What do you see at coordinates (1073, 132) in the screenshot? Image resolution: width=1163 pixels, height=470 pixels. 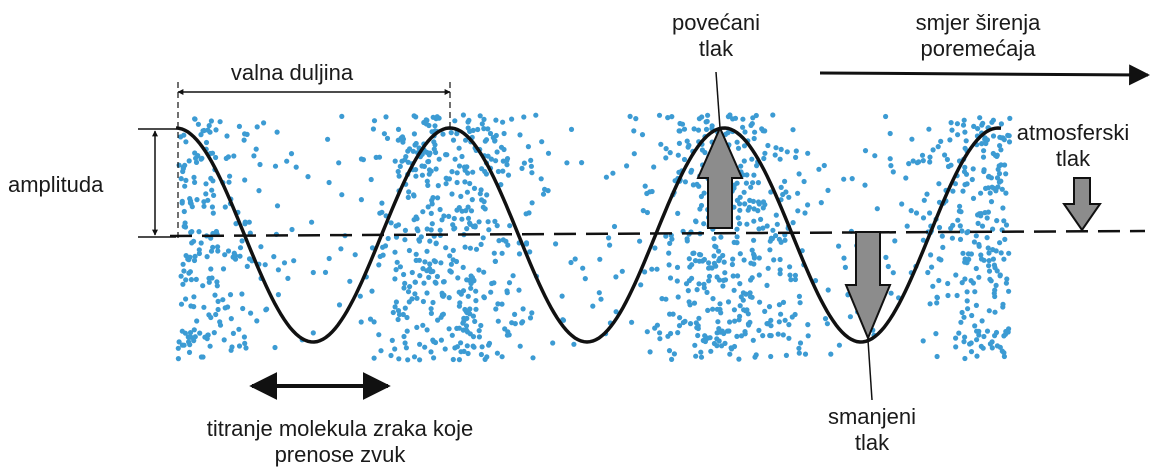 I see `label-line: atmosferski` at bounding box center [1073, 132].